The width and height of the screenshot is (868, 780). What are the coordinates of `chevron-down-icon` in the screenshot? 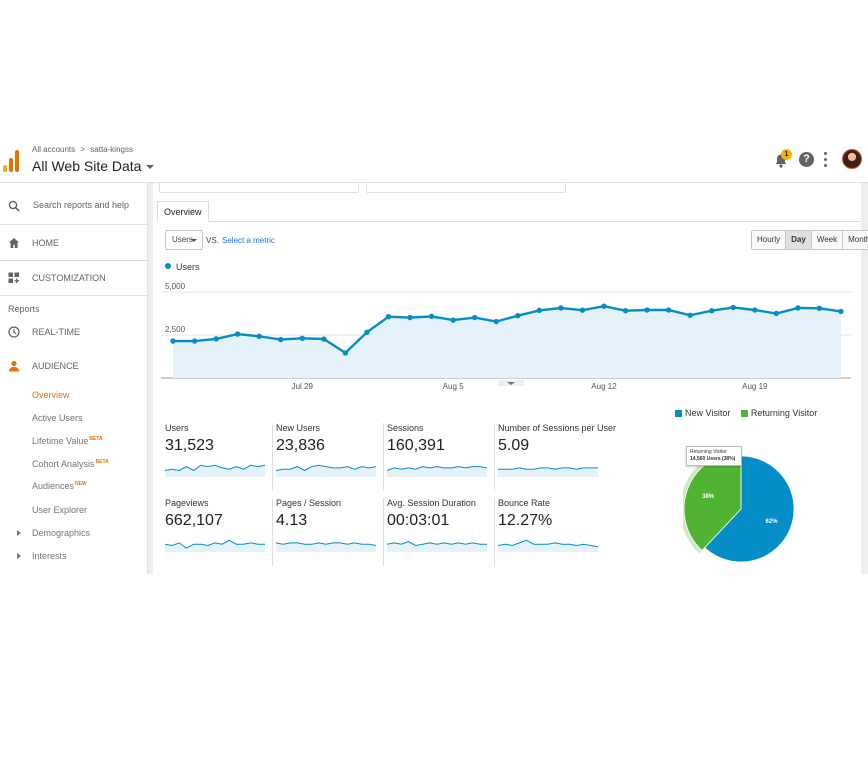 It's located at (511, 383).